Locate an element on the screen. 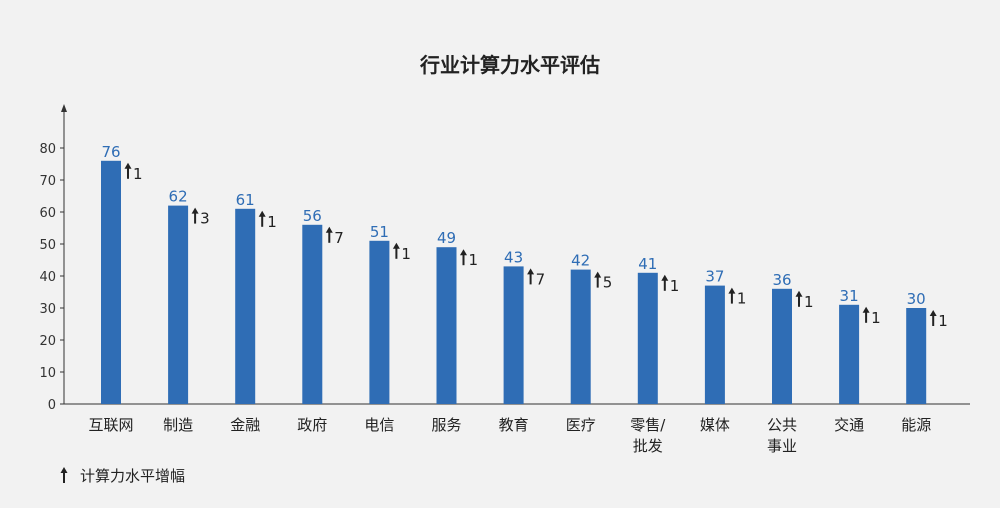 Image resolution: width=1000 pixels, height=508 pixels. value-label: 43 is located at coordinates (513, 257).